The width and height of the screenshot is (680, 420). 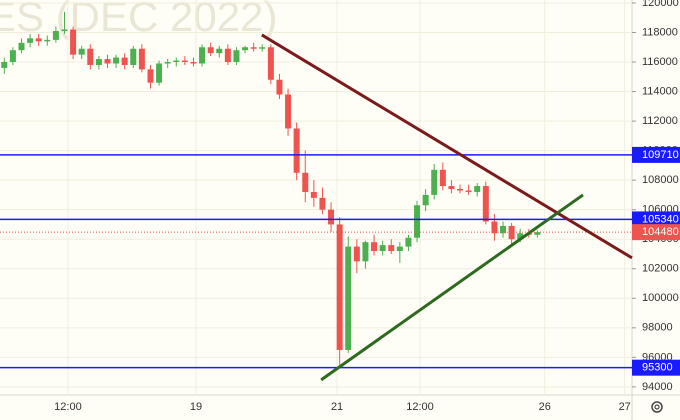 What do you see at coordinates (660, 180) in the screenshot?
I see `y-tick-label: 108000` at bounding box center [660, 180].